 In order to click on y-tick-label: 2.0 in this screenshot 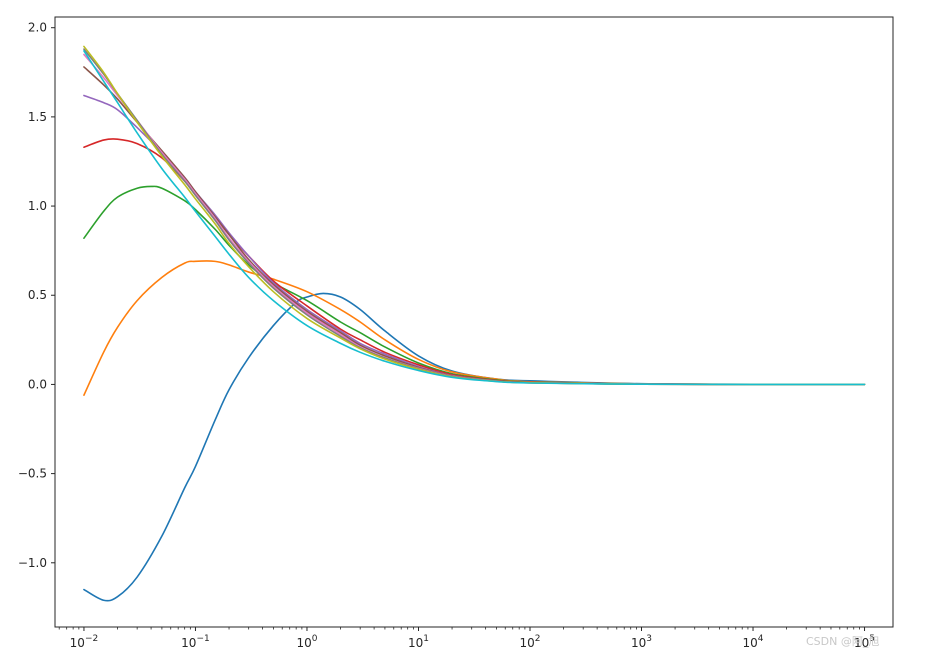, I will do `click(37, 28)`.